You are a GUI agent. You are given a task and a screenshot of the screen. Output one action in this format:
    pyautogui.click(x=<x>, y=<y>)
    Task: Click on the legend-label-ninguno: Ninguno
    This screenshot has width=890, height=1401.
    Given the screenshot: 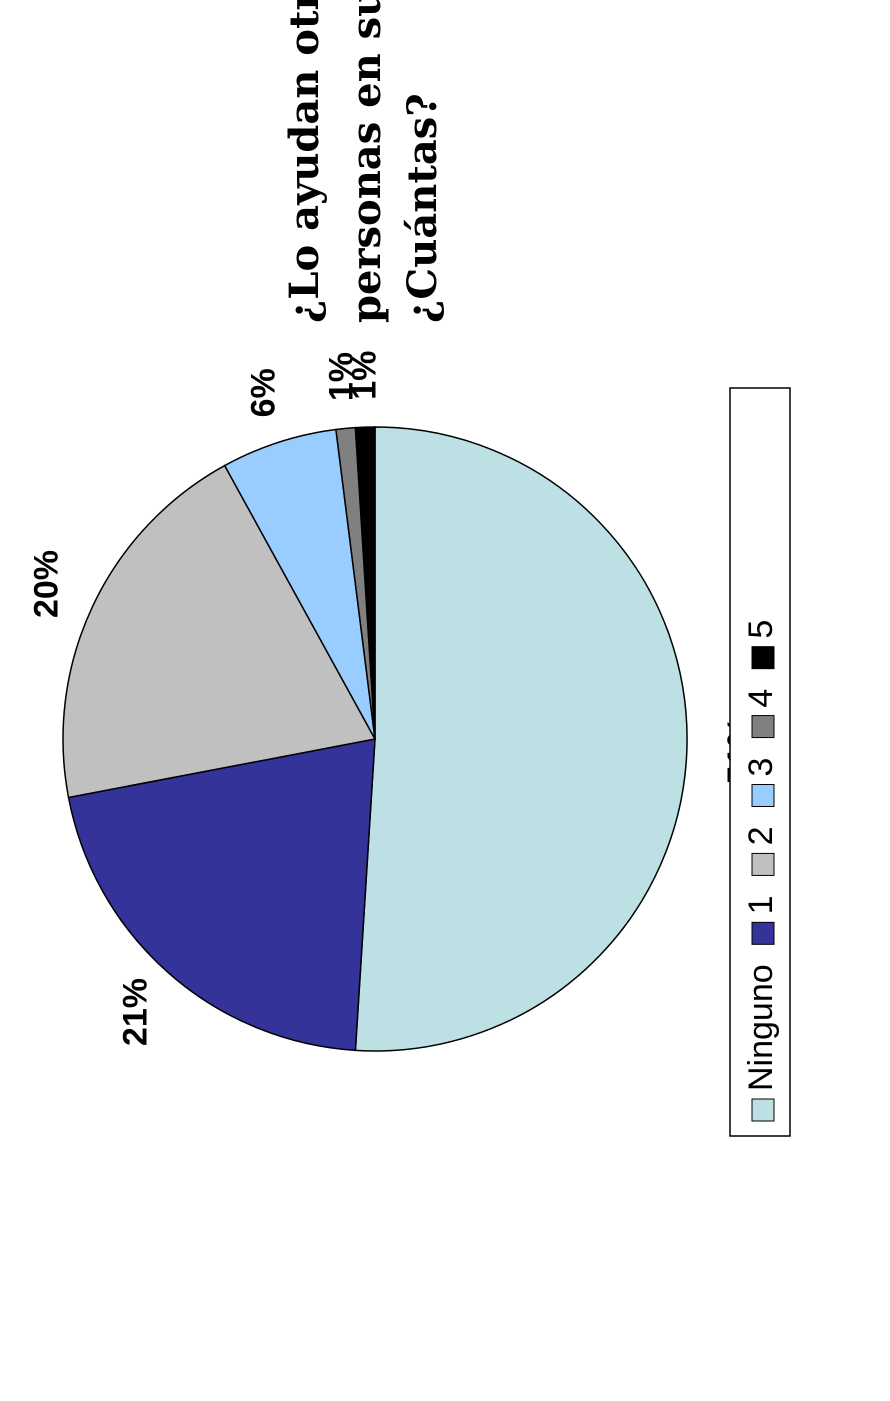 What is the action you would take?
    pyautogui.click(x=761, y=1027)
    